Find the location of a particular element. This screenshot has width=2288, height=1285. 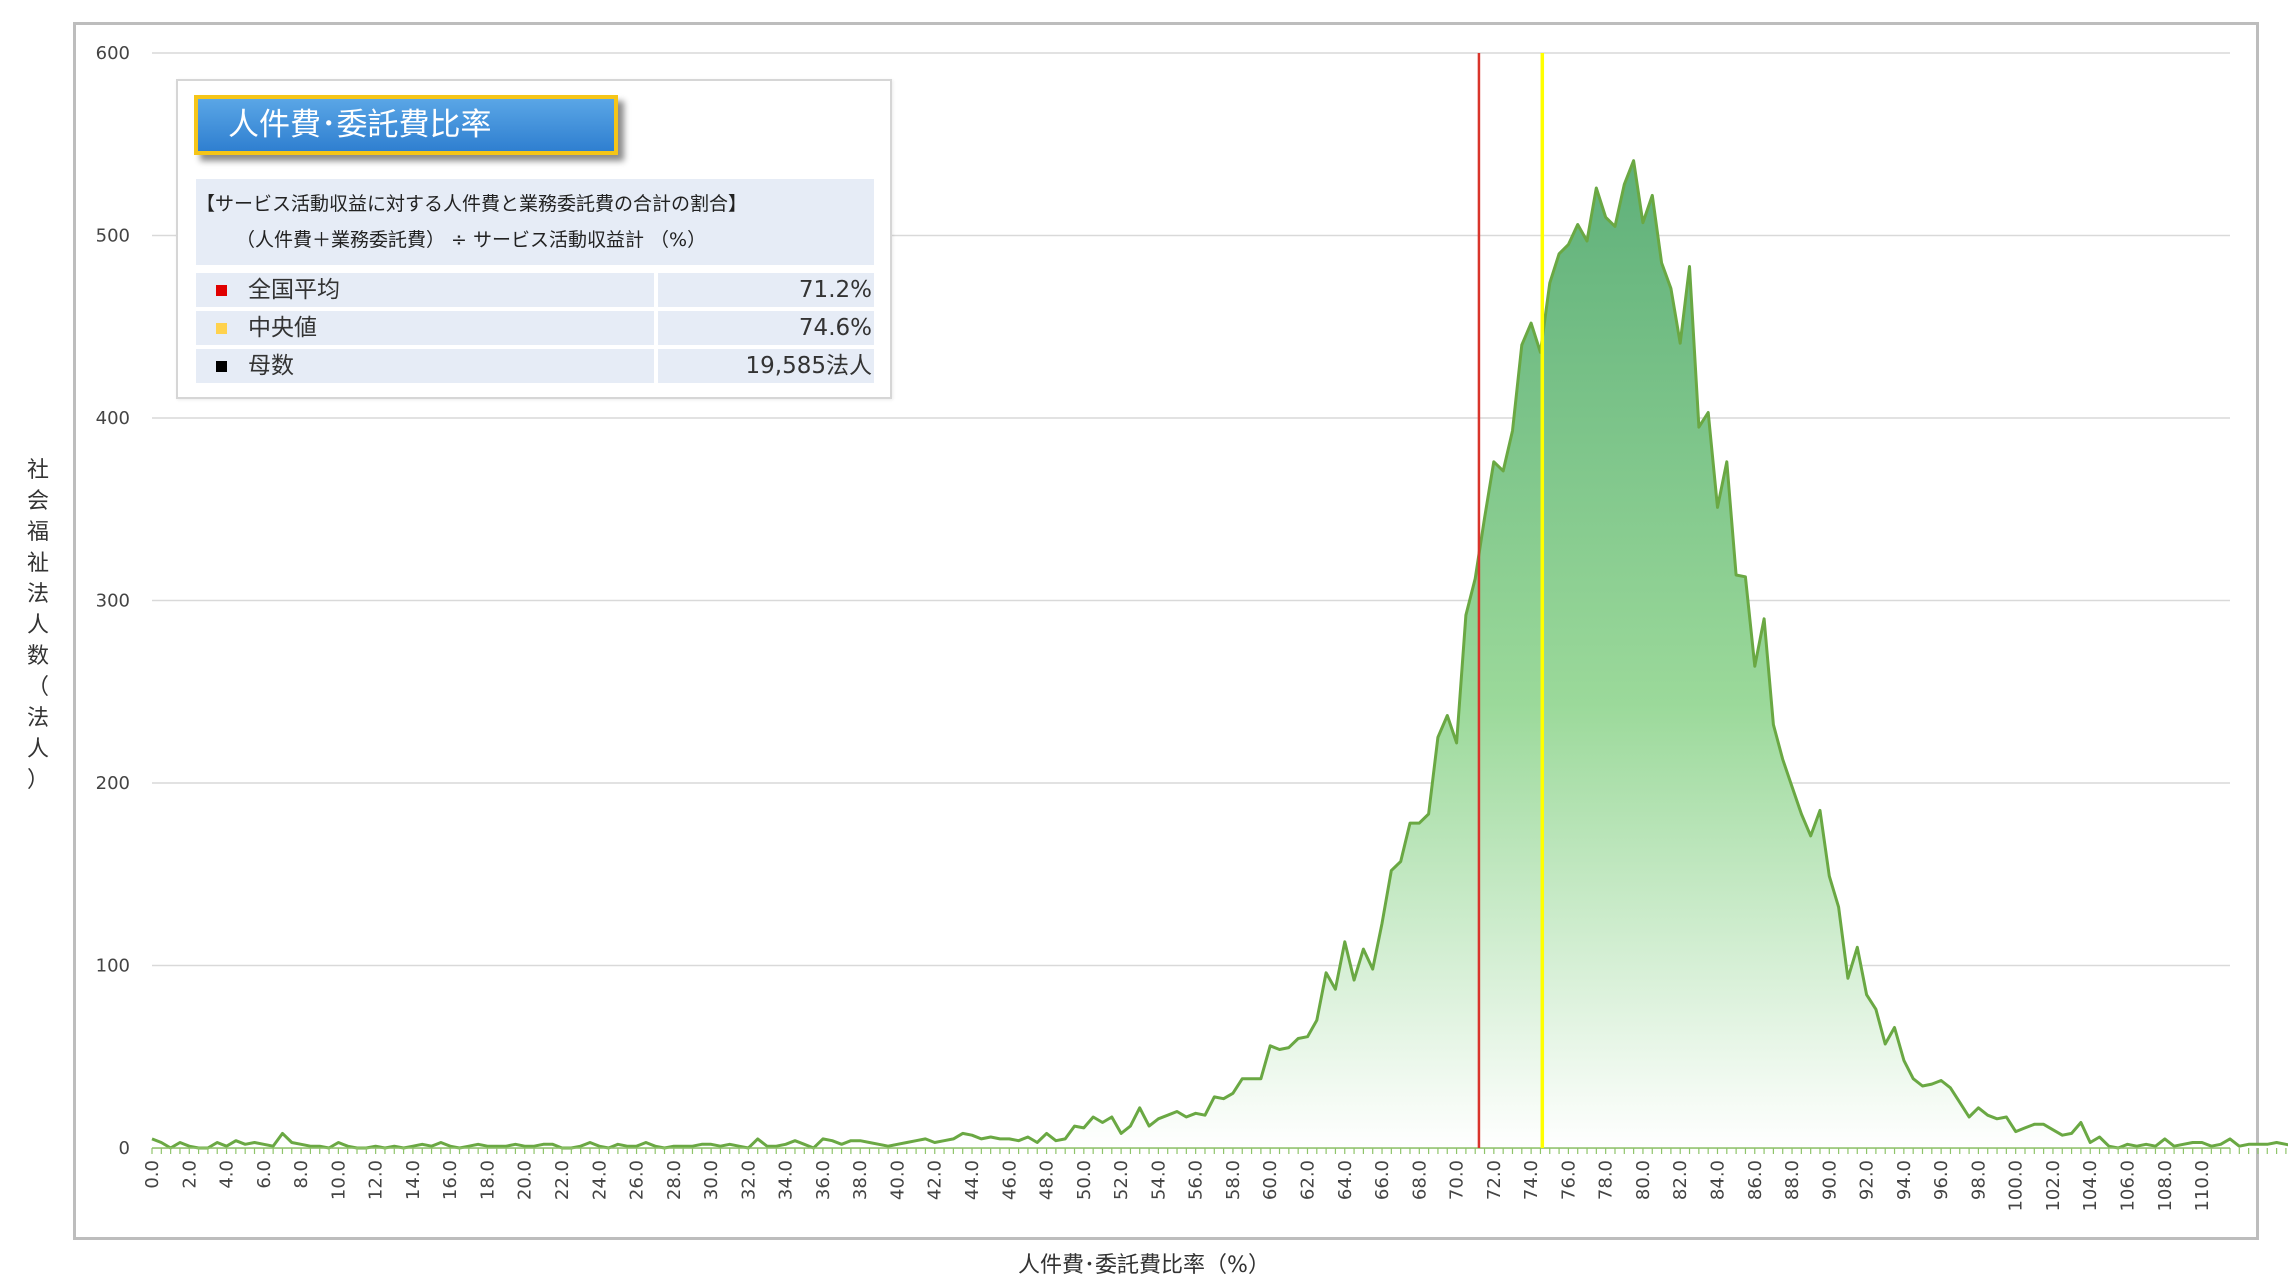

x-tick-label: 22.0 is located at coordinates (562, 1180).